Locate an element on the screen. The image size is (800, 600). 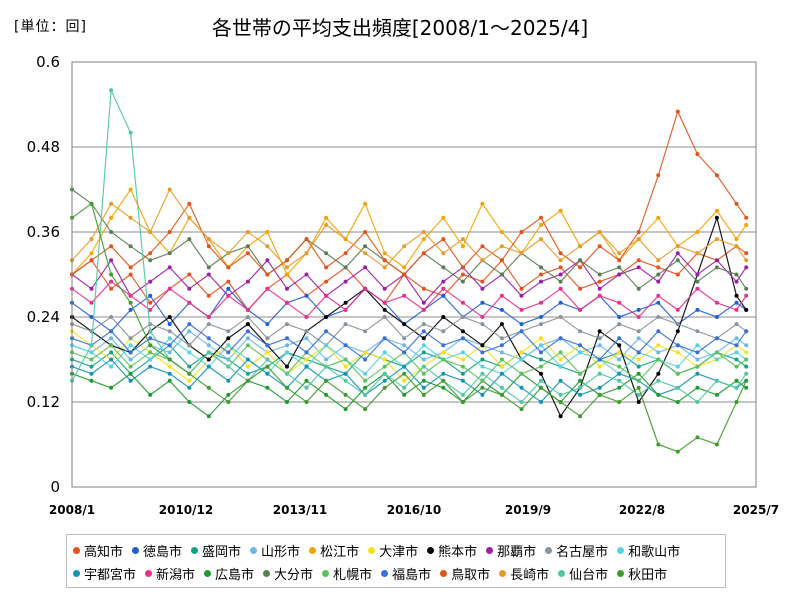
legend-item: 福島市 is located at coordinates (406, 573).